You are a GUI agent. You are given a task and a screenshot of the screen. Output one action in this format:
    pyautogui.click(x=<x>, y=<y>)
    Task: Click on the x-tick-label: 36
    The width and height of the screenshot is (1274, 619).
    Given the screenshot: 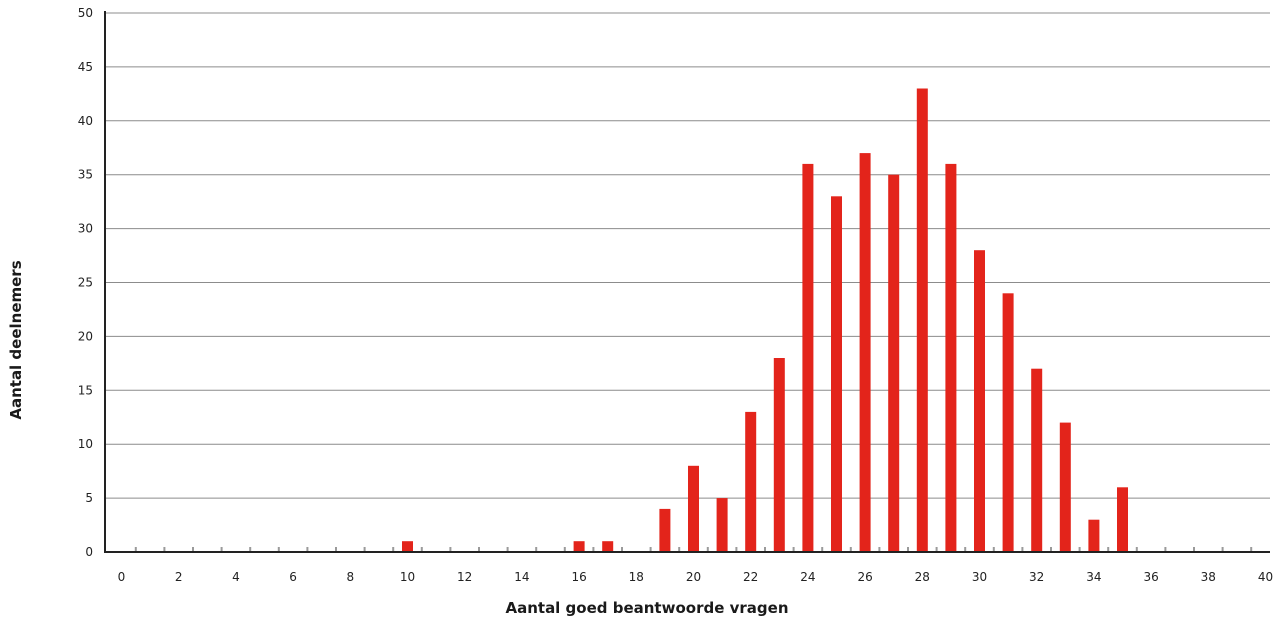 What is the action you would take?
    pyautogui.click(x=1150, y=577)
    